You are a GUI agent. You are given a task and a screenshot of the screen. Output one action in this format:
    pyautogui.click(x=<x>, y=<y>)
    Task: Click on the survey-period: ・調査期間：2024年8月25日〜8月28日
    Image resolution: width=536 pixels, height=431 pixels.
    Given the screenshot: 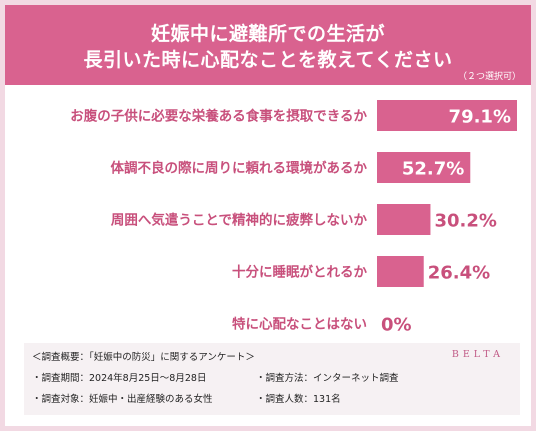 What is the action you would take?
    pyautogui.click(x=119, y=378)
    